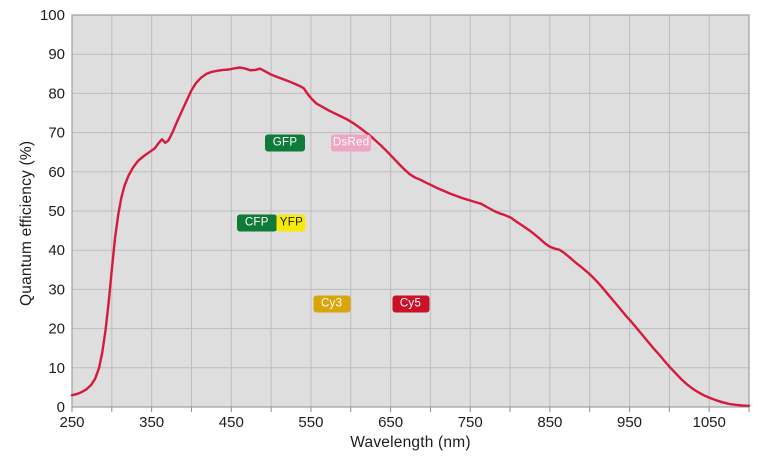 Image resolution: width=768 pixels, height=467 pixels. Describe the element at coordinates (56, 329) in the screenshot. I see `y-tick-label: 20` at that location.